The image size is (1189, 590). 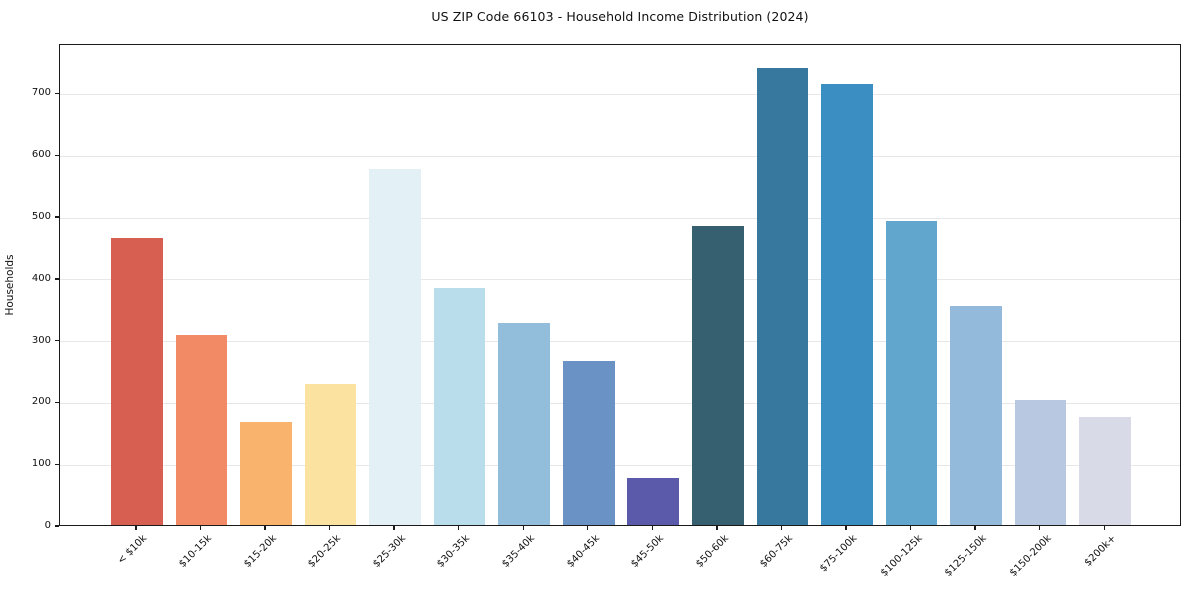 What do you see at coordinates (965, 556) in the screenshot?
I see `x-tick-label: $125-150k` at bounding box center [965, 556].